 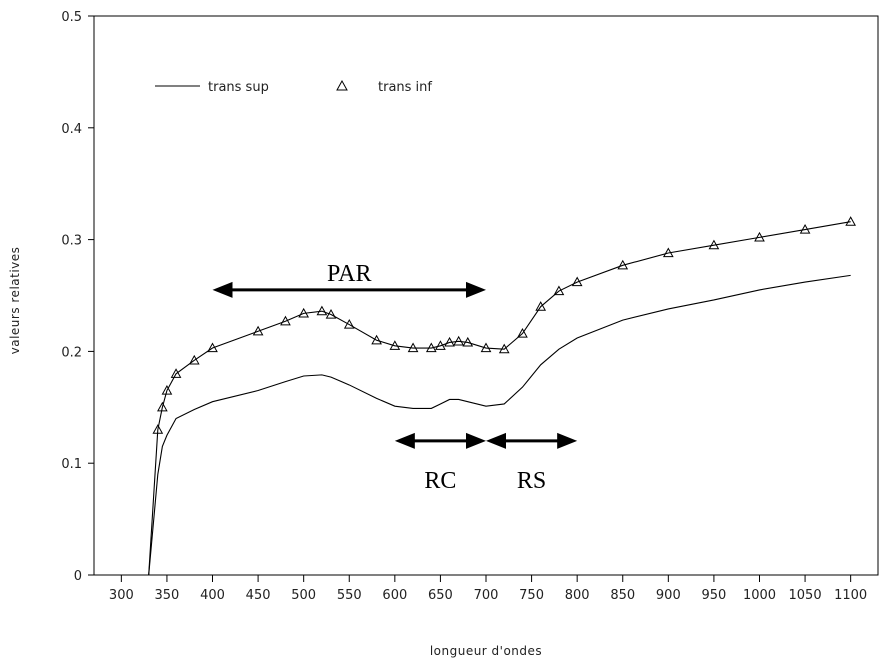 What do you see at coordinates (713, 595) in the screenshot?
I see `x-tick-label: 950` at bounding box center [713, 595].